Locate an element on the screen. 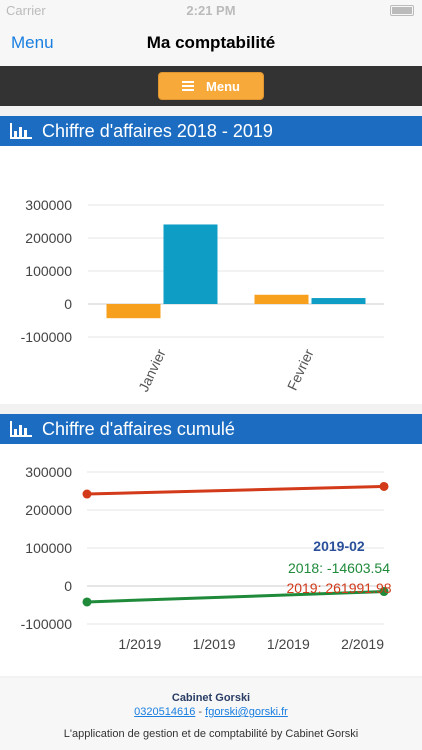 This screenshot has width=422, height=750. cumulative-chart-header: Chiffre d'affaires cumulé is located at coordinates (211, 429).